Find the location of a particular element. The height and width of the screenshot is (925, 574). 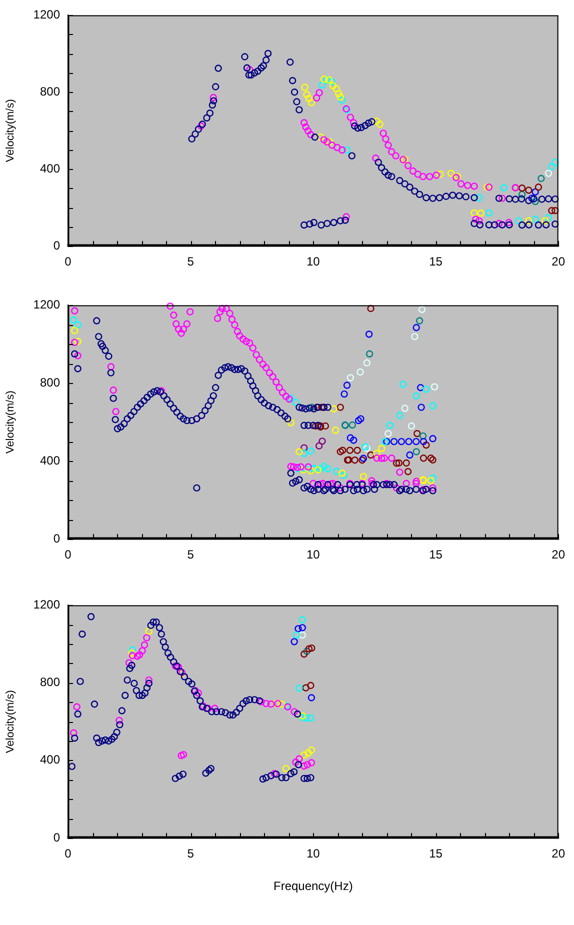

x-tick-label: 0 is located at coordinates (68, 853).